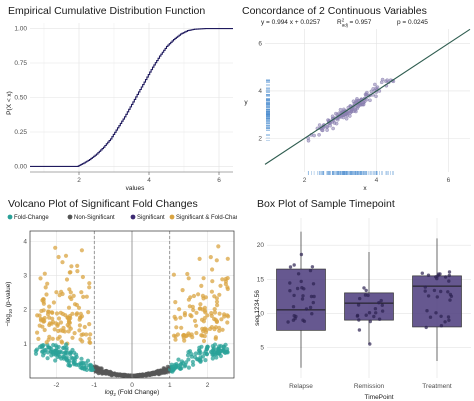  What do you see at coordinates (20, 63) in the screenshot?
I see `y-tick-label: 0.75` at bounding box center [20, 63].